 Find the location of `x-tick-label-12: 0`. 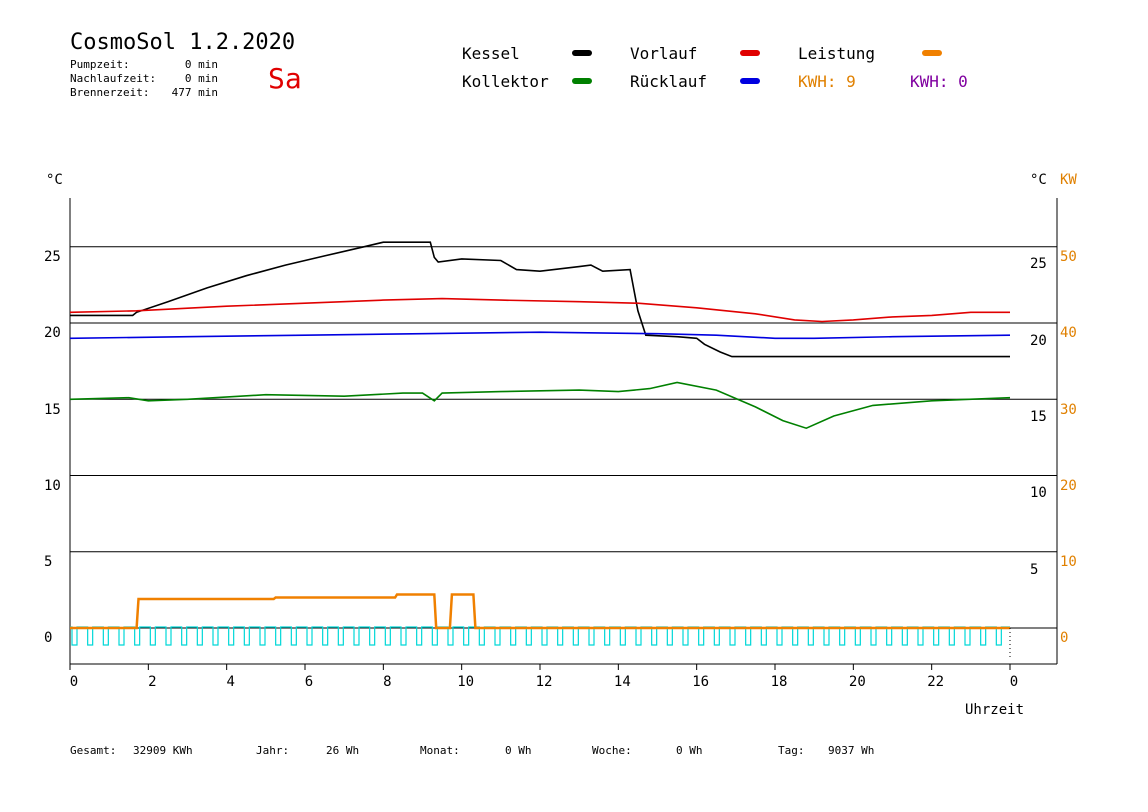

x-tick-label-12: 0 is located at coordinates (1014, 682).